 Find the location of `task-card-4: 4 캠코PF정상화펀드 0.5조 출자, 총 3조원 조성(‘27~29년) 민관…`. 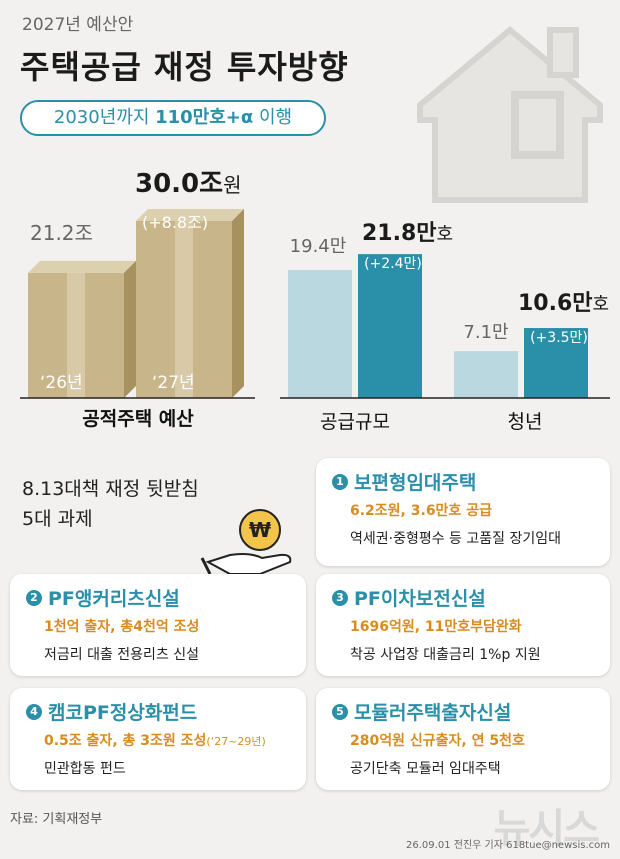

task-card-4: 4 캠코PF정상화펀드 0.5조 출자, 총 3조원 조성(‘27~29년) 민관… is located at coordinates (158, 739).